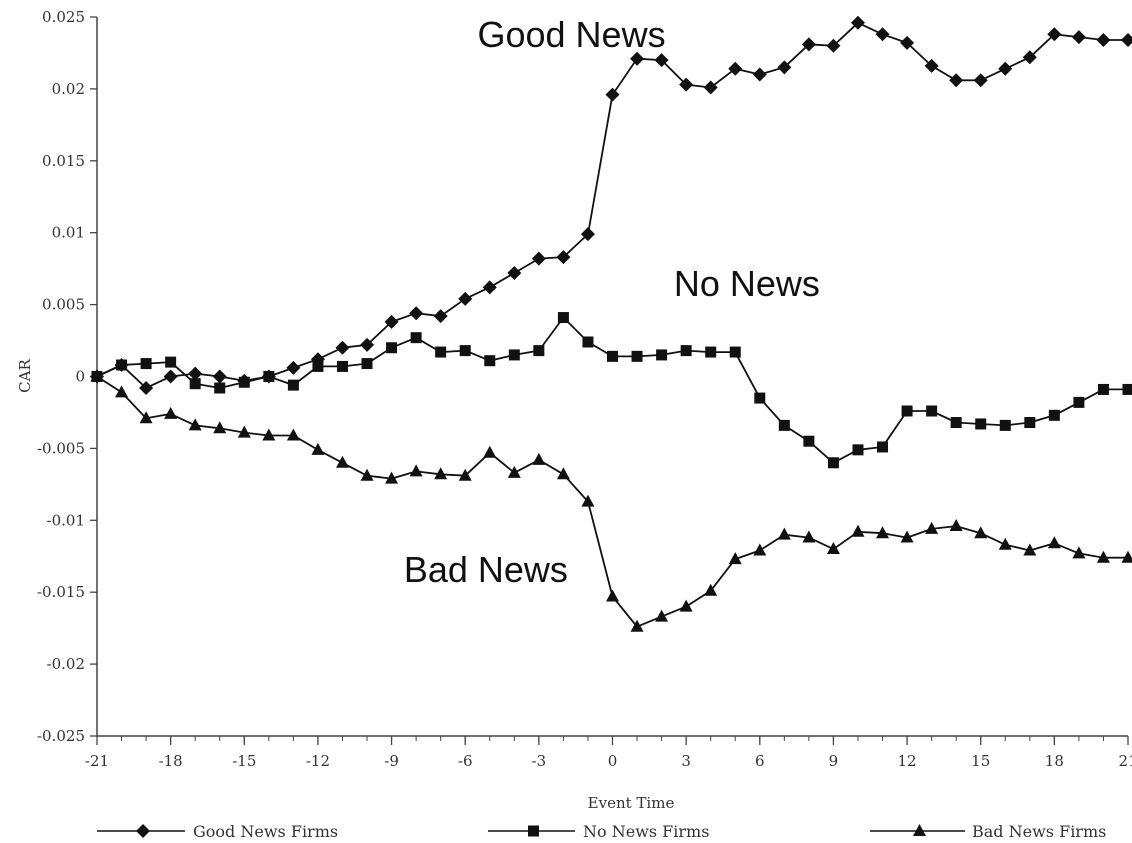 The height and width of the screenshot is (843, 1132). What do you see at coordinates (465, 761) in the screenshot?
I see `x-tick-label: -6` at bounding box center [465, 761].